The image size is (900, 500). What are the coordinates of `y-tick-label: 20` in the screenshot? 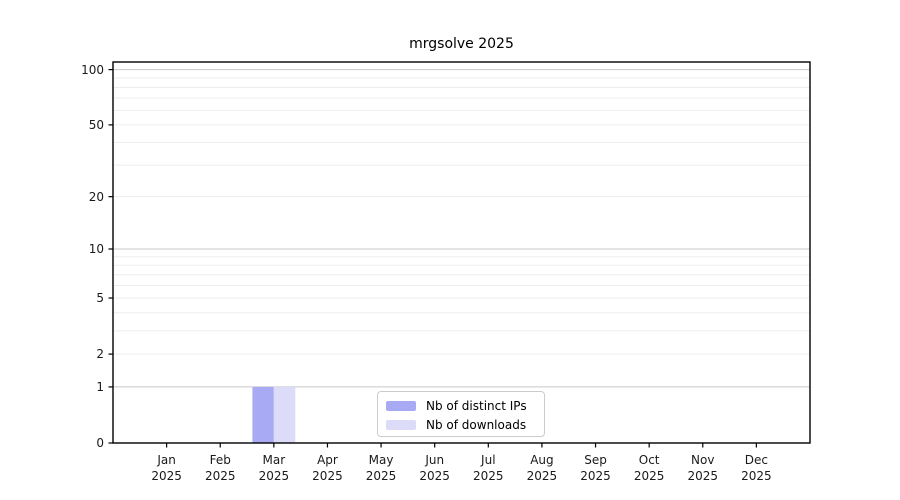 It's located at (96, 196).